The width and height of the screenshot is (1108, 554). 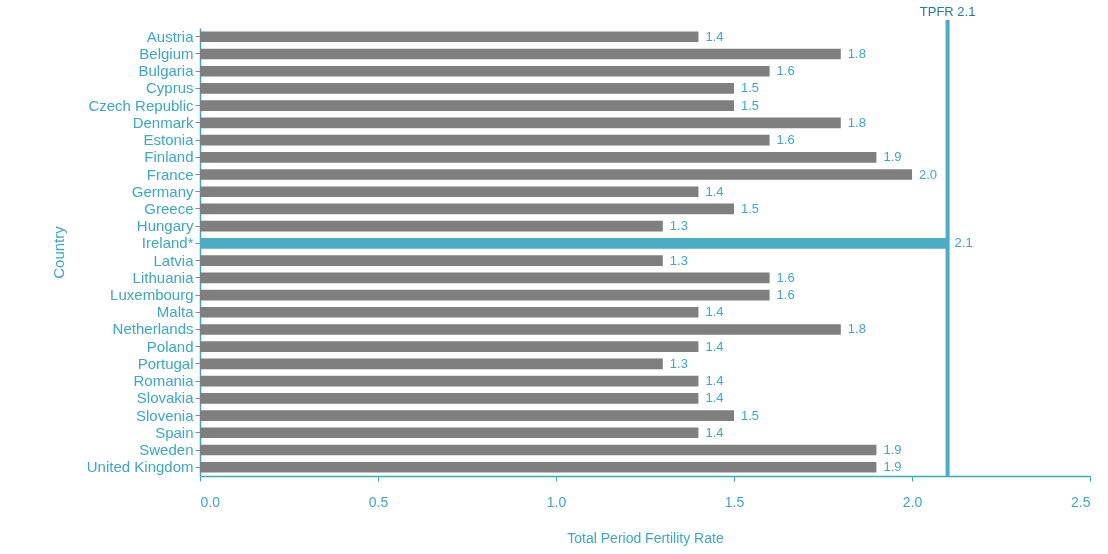 What do you see at coordinates (167, 243) in the screenshot?
I see `y-tick-label: Ireland*` at bounding box center [167, 243].